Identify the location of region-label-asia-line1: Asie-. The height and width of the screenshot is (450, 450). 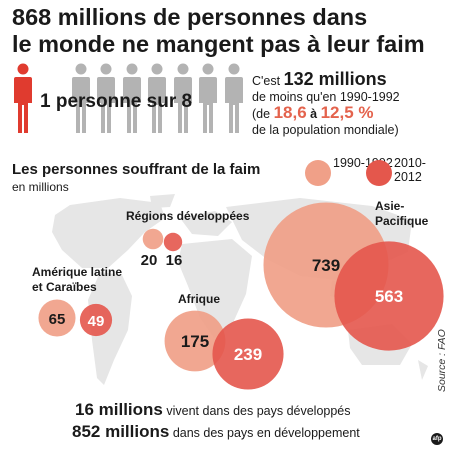
(389, 206).